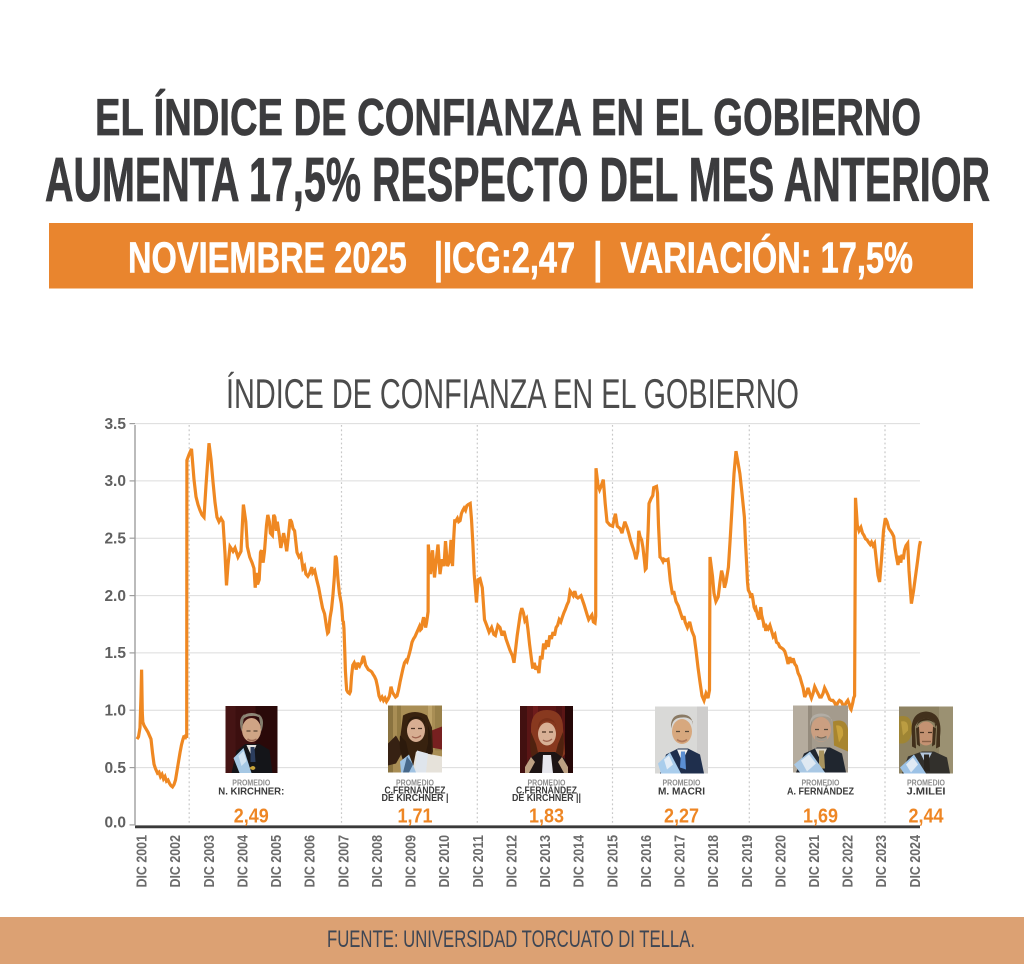  I want to click on svg-text: A. FERNÁNDEZ, so click(820, 791).